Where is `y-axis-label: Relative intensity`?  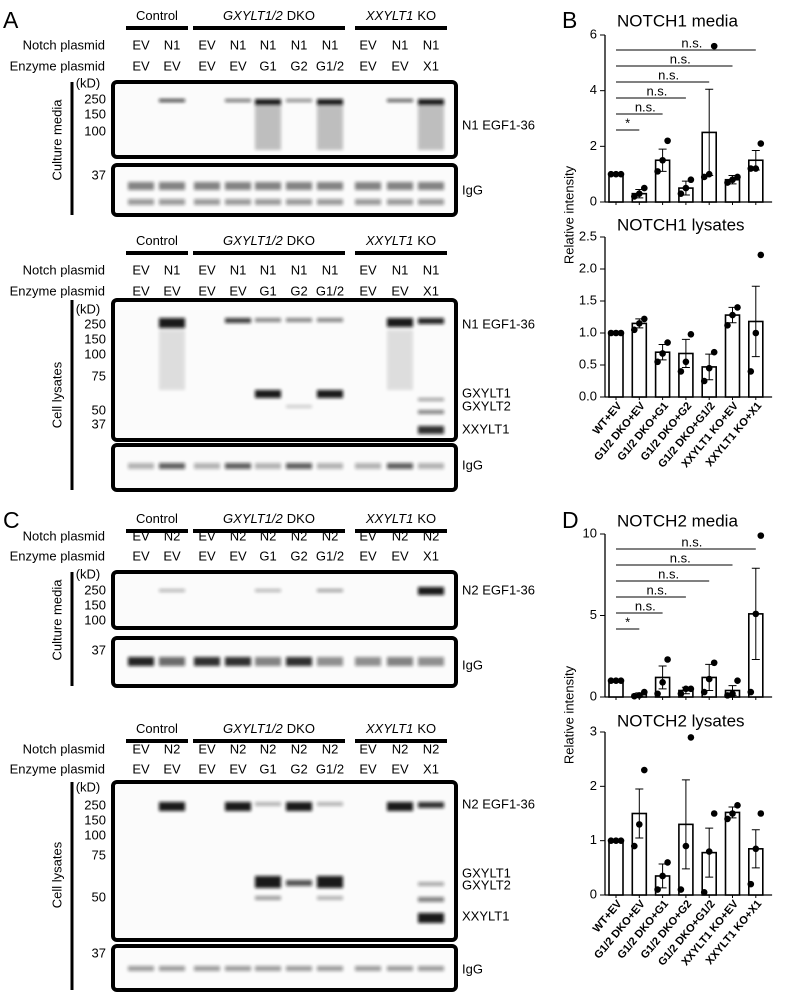
y-axis-label: Relative intensity is located at coordinates (568, 214).